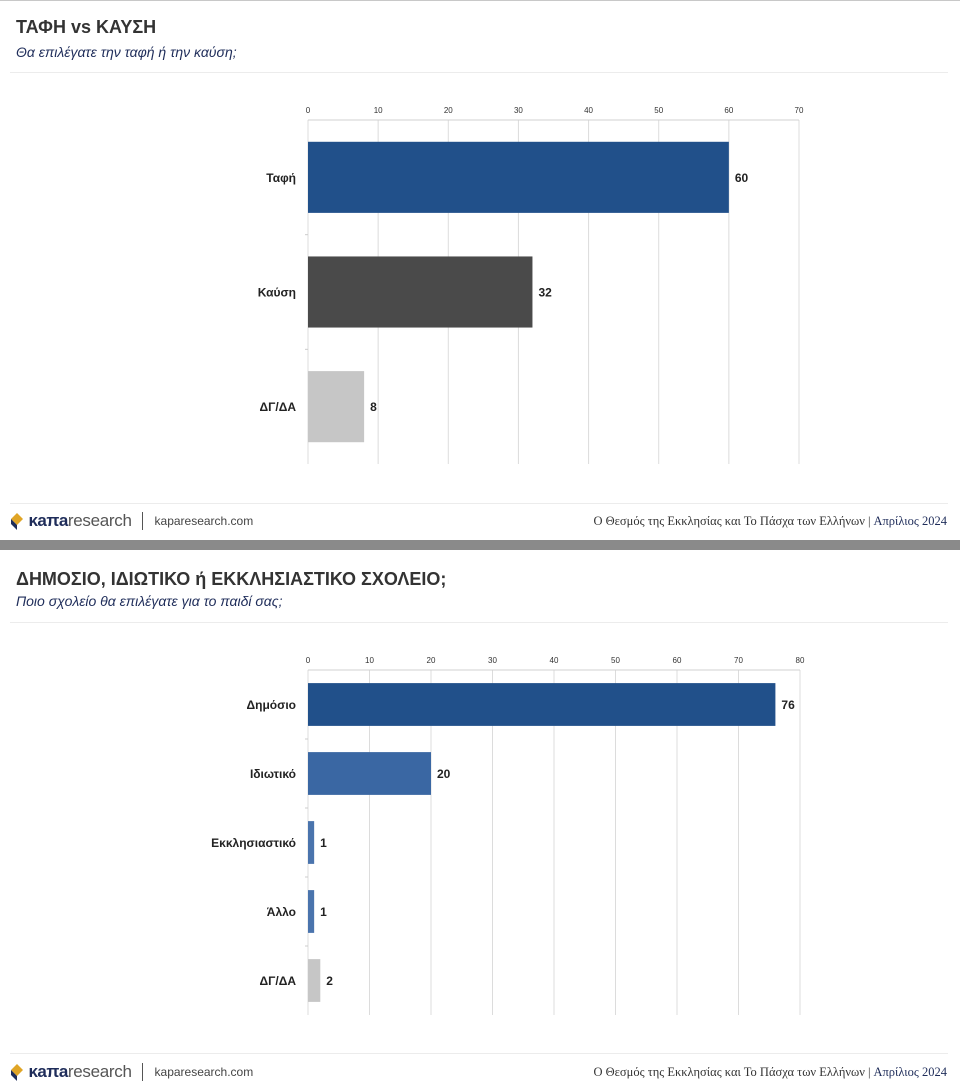 The height and width of the screenshot is (1090, 960). Describe the element at coordinates (273, 774) in the screenshot. I see `category-label: Ιδιωτικό` at that location.